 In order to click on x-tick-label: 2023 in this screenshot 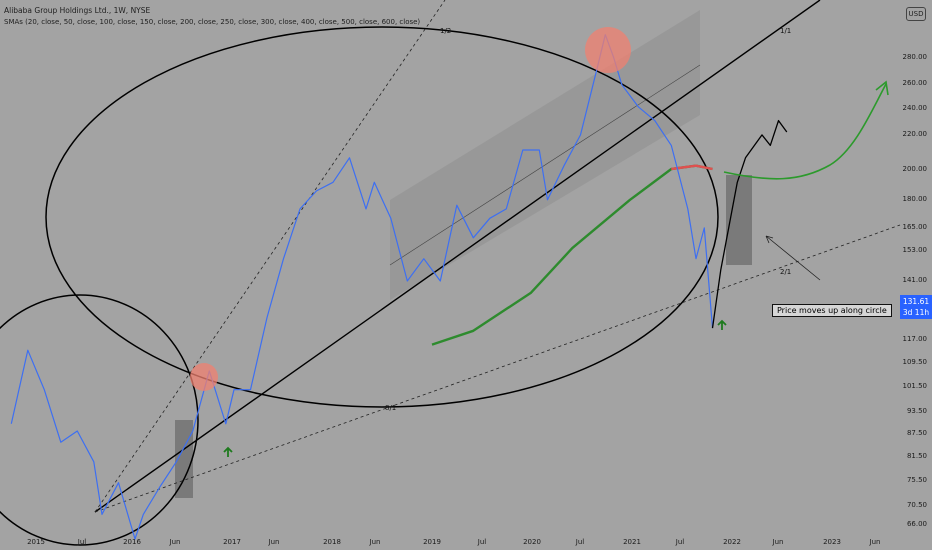, I will do `click(832, 542)`.